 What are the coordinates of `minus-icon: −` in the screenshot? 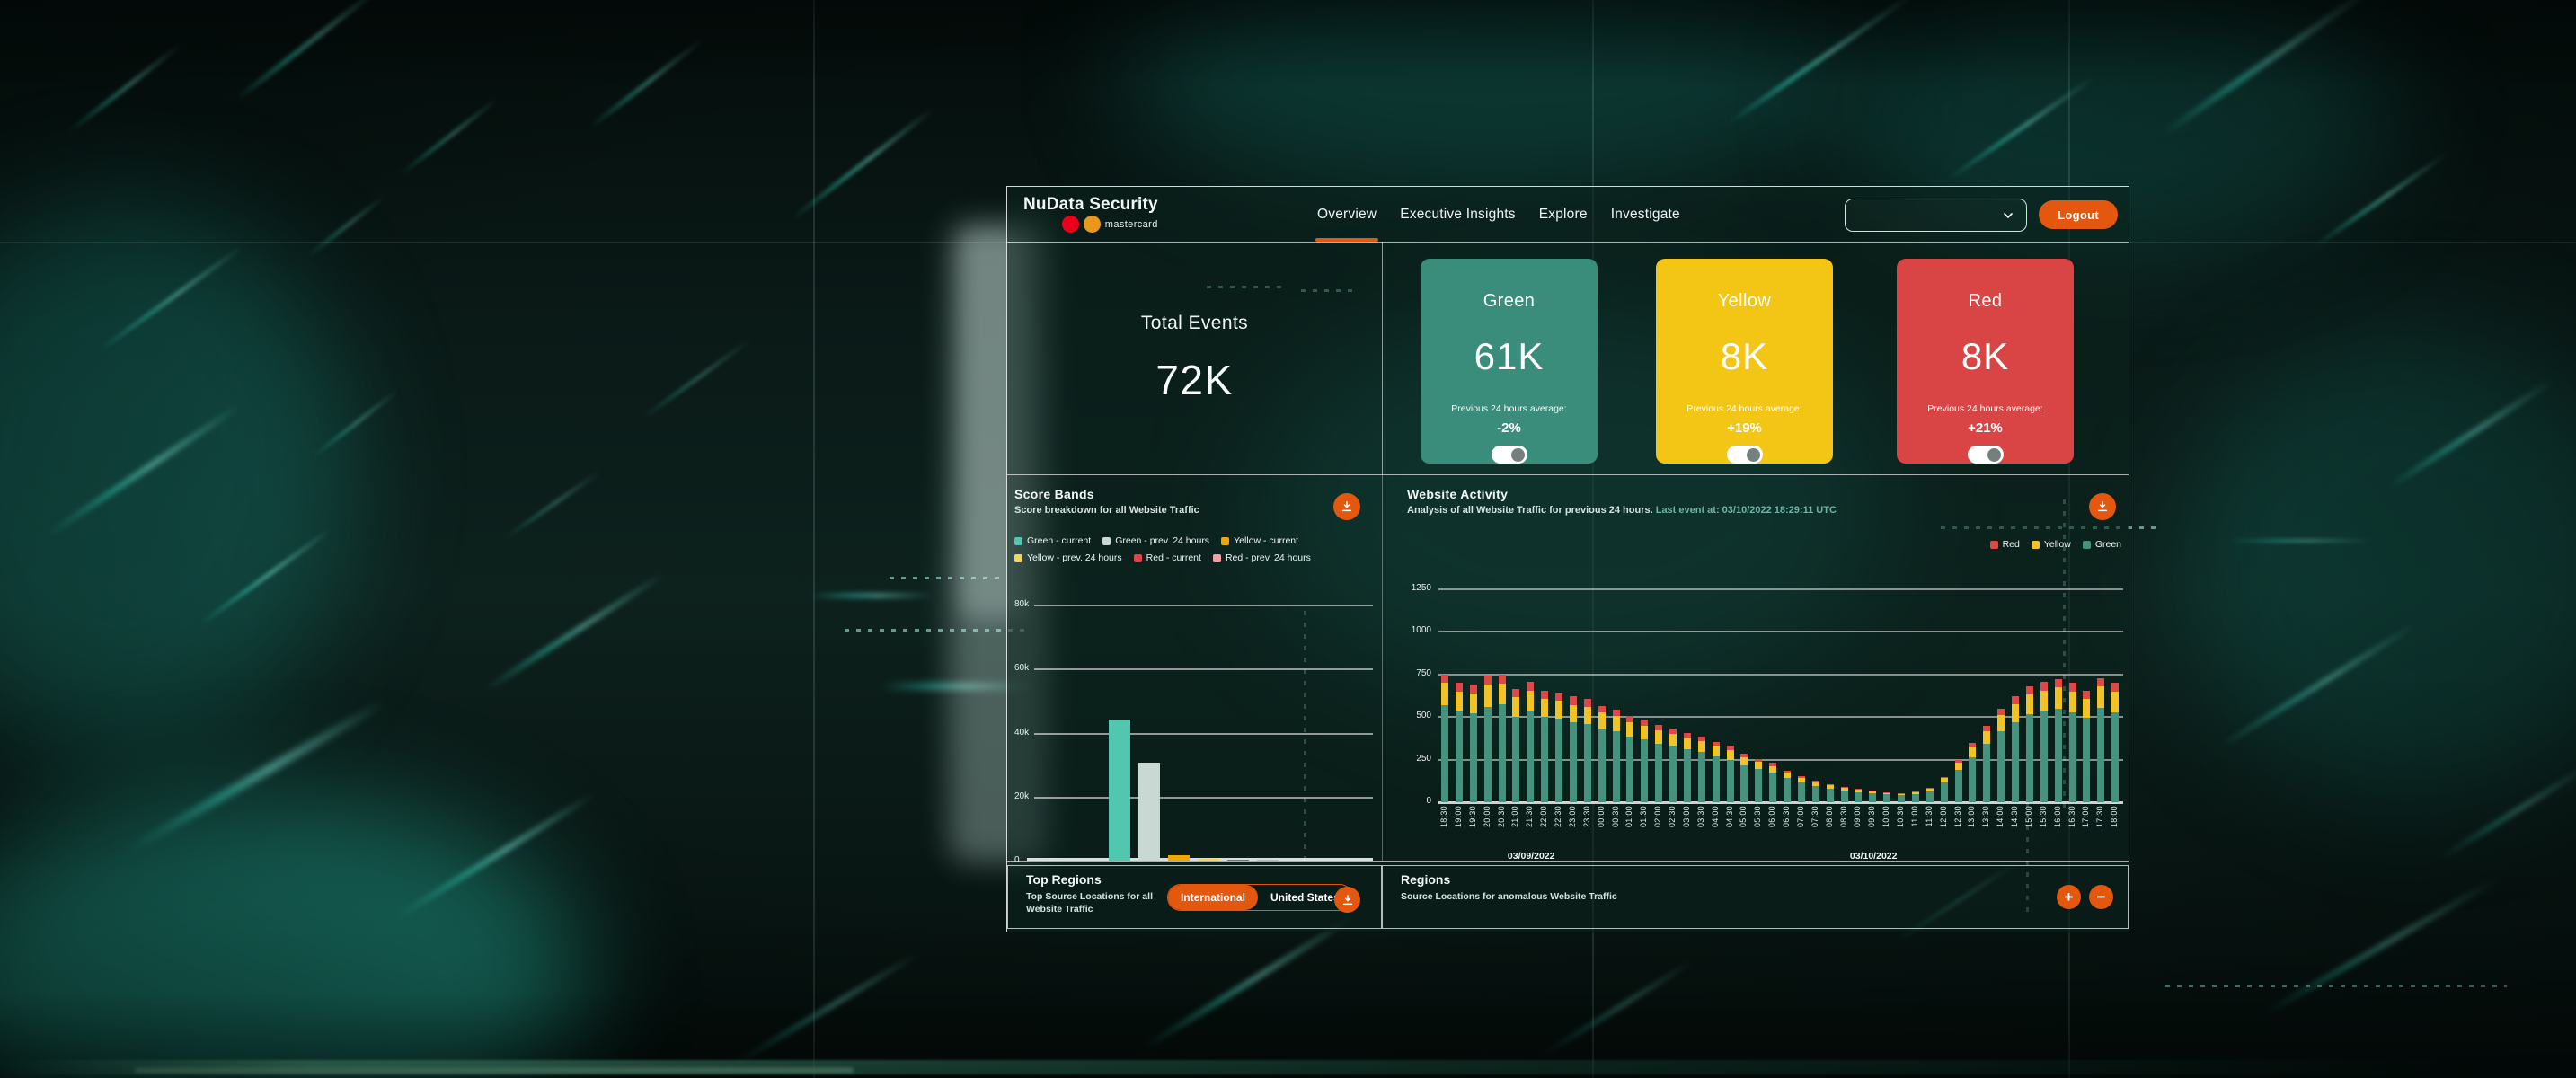 It's located at (2101, 897).